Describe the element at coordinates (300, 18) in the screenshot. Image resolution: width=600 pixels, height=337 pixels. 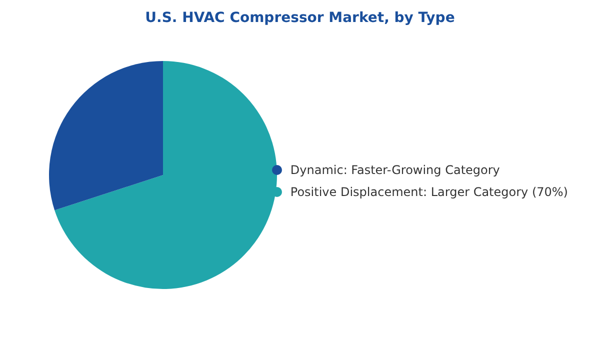
I see `chart-title: U.S. HVAC Compressor Market, by Type` at that location.